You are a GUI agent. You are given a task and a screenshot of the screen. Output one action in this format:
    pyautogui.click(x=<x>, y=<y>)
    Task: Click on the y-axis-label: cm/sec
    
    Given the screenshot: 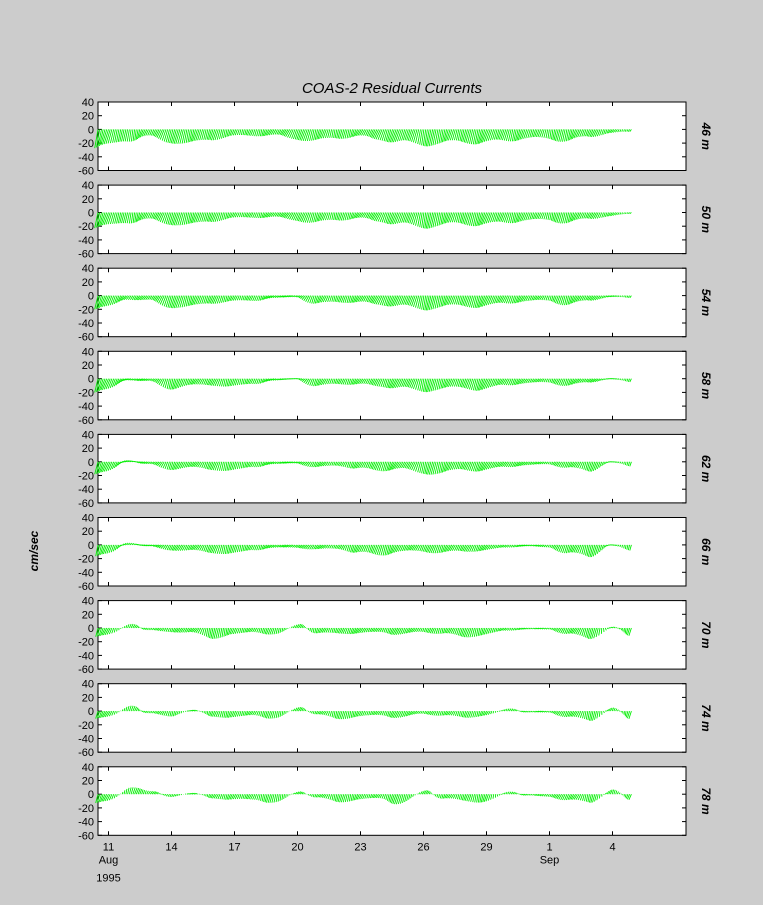 What is the action you would take?
    pyautogui.click(x=34, y=550)
    